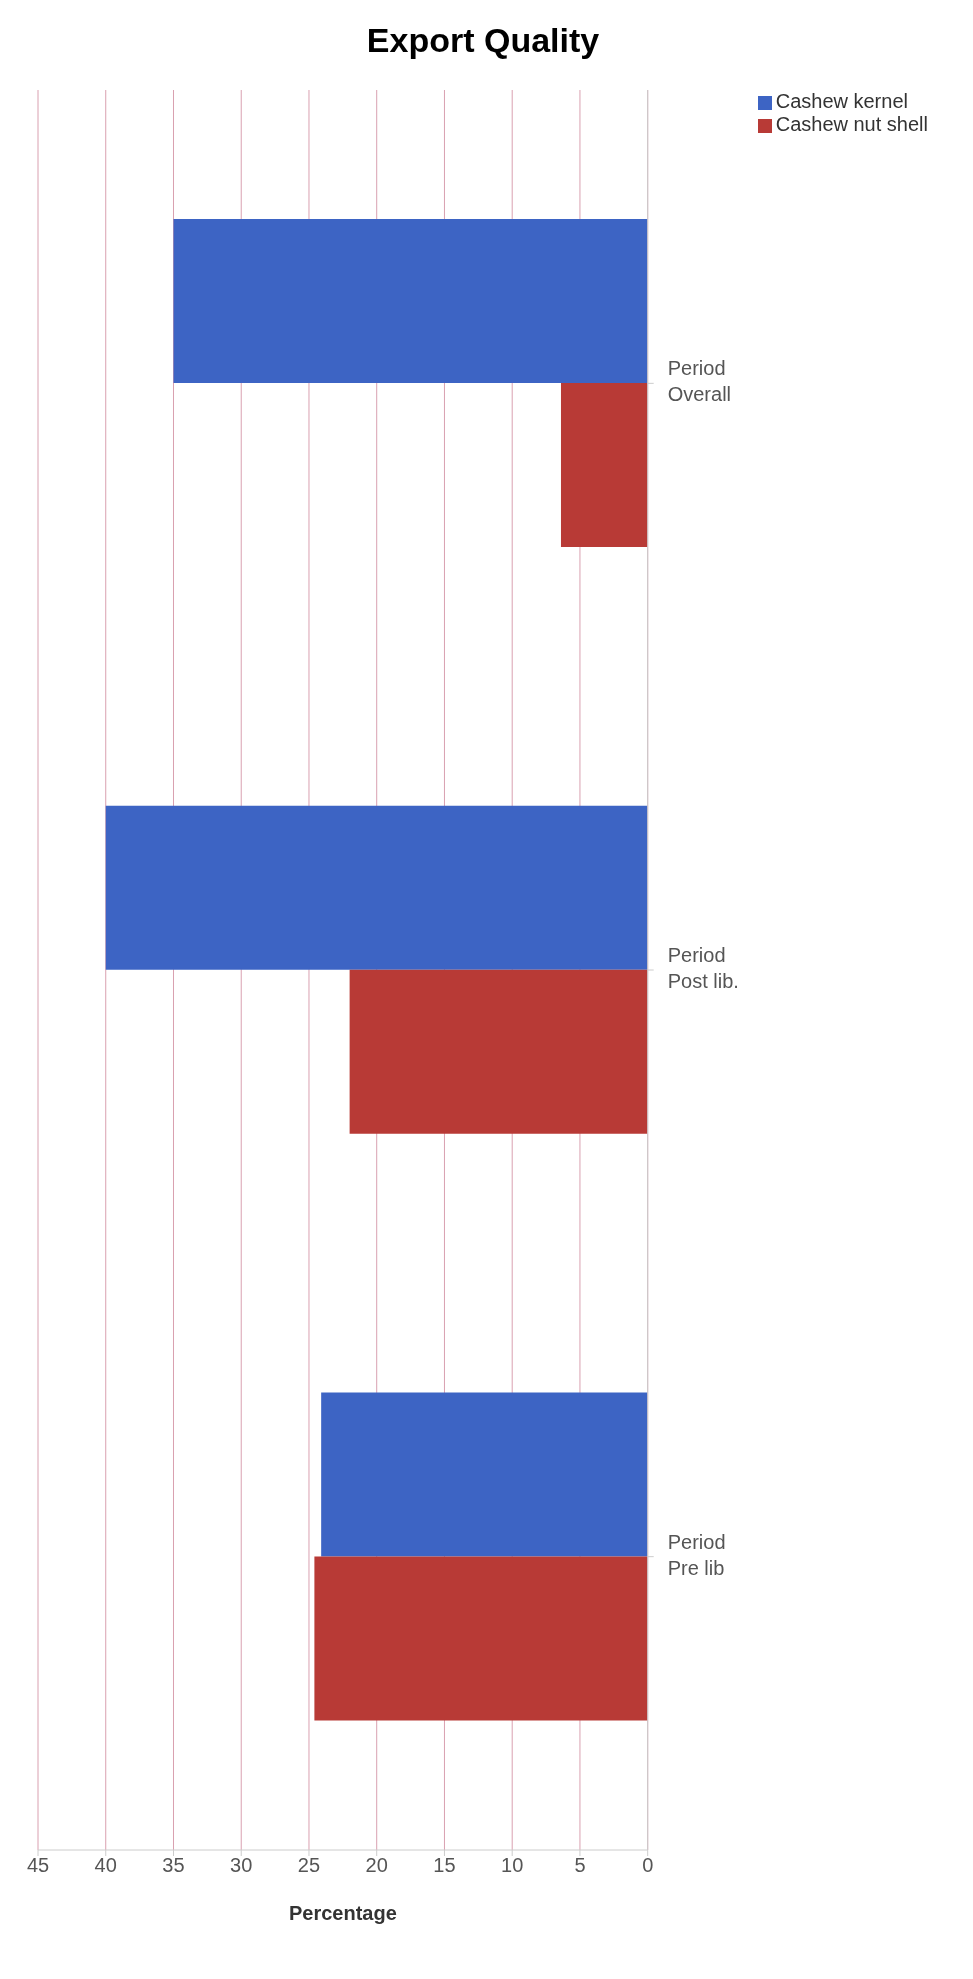 The image size is (973, 1979). What do you see at coordinates (38, 1865) in the screenshot?
I see `x-tick-label: 45` at bounding box center [38, 1865].